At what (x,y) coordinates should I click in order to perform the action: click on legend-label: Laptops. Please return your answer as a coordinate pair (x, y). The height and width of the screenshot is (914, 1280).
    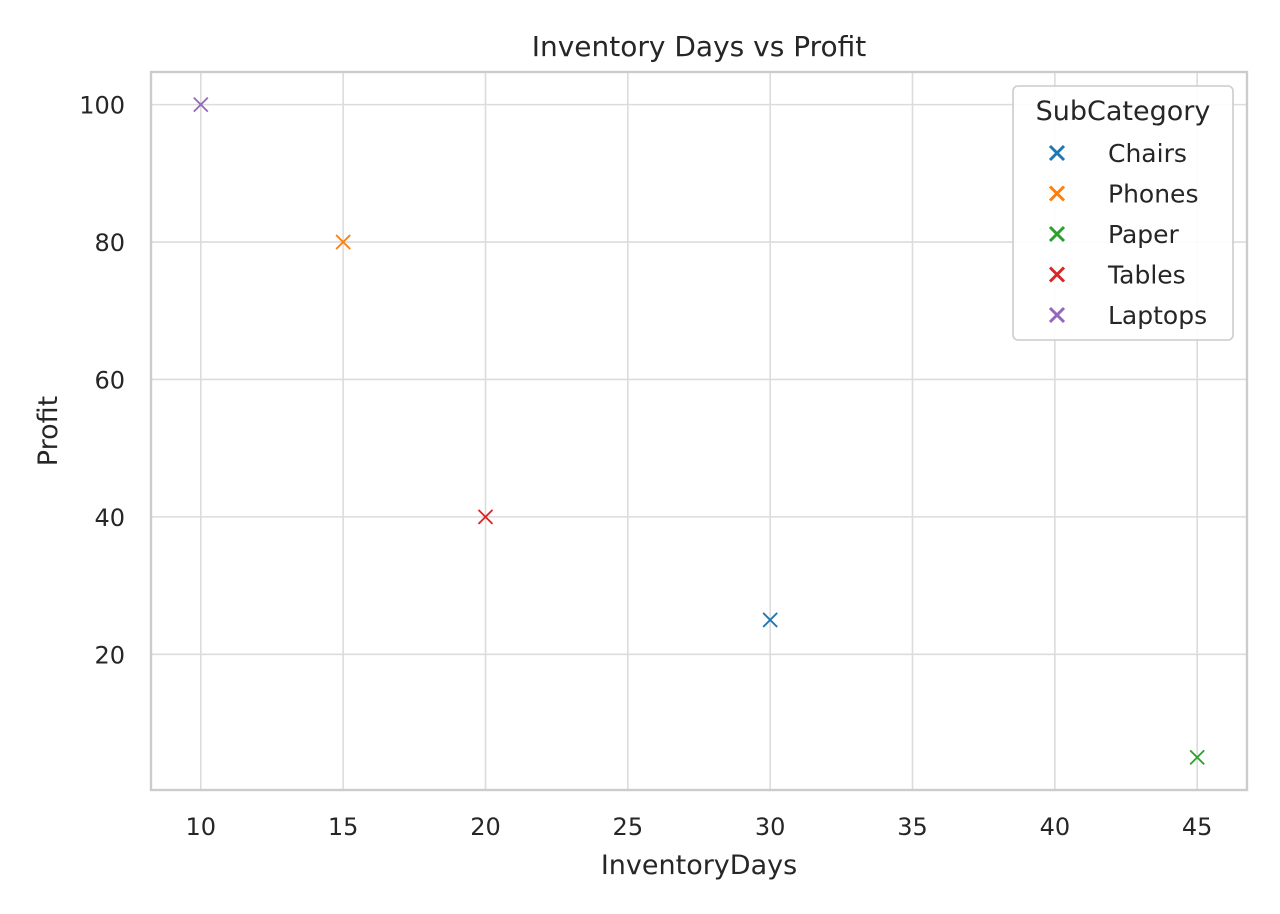
    Looking at the image, I should click on (1157, 315).